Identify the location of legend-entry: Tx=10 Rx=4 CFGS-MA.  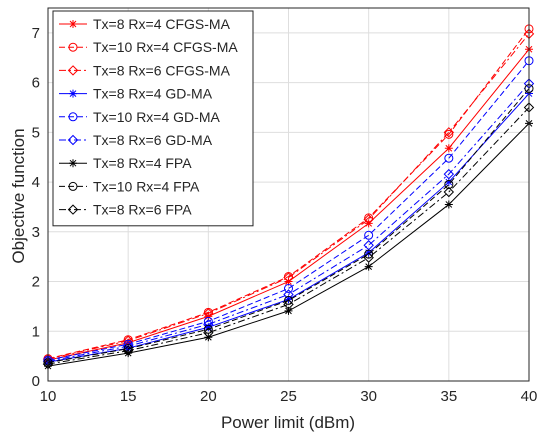
(148, 47).